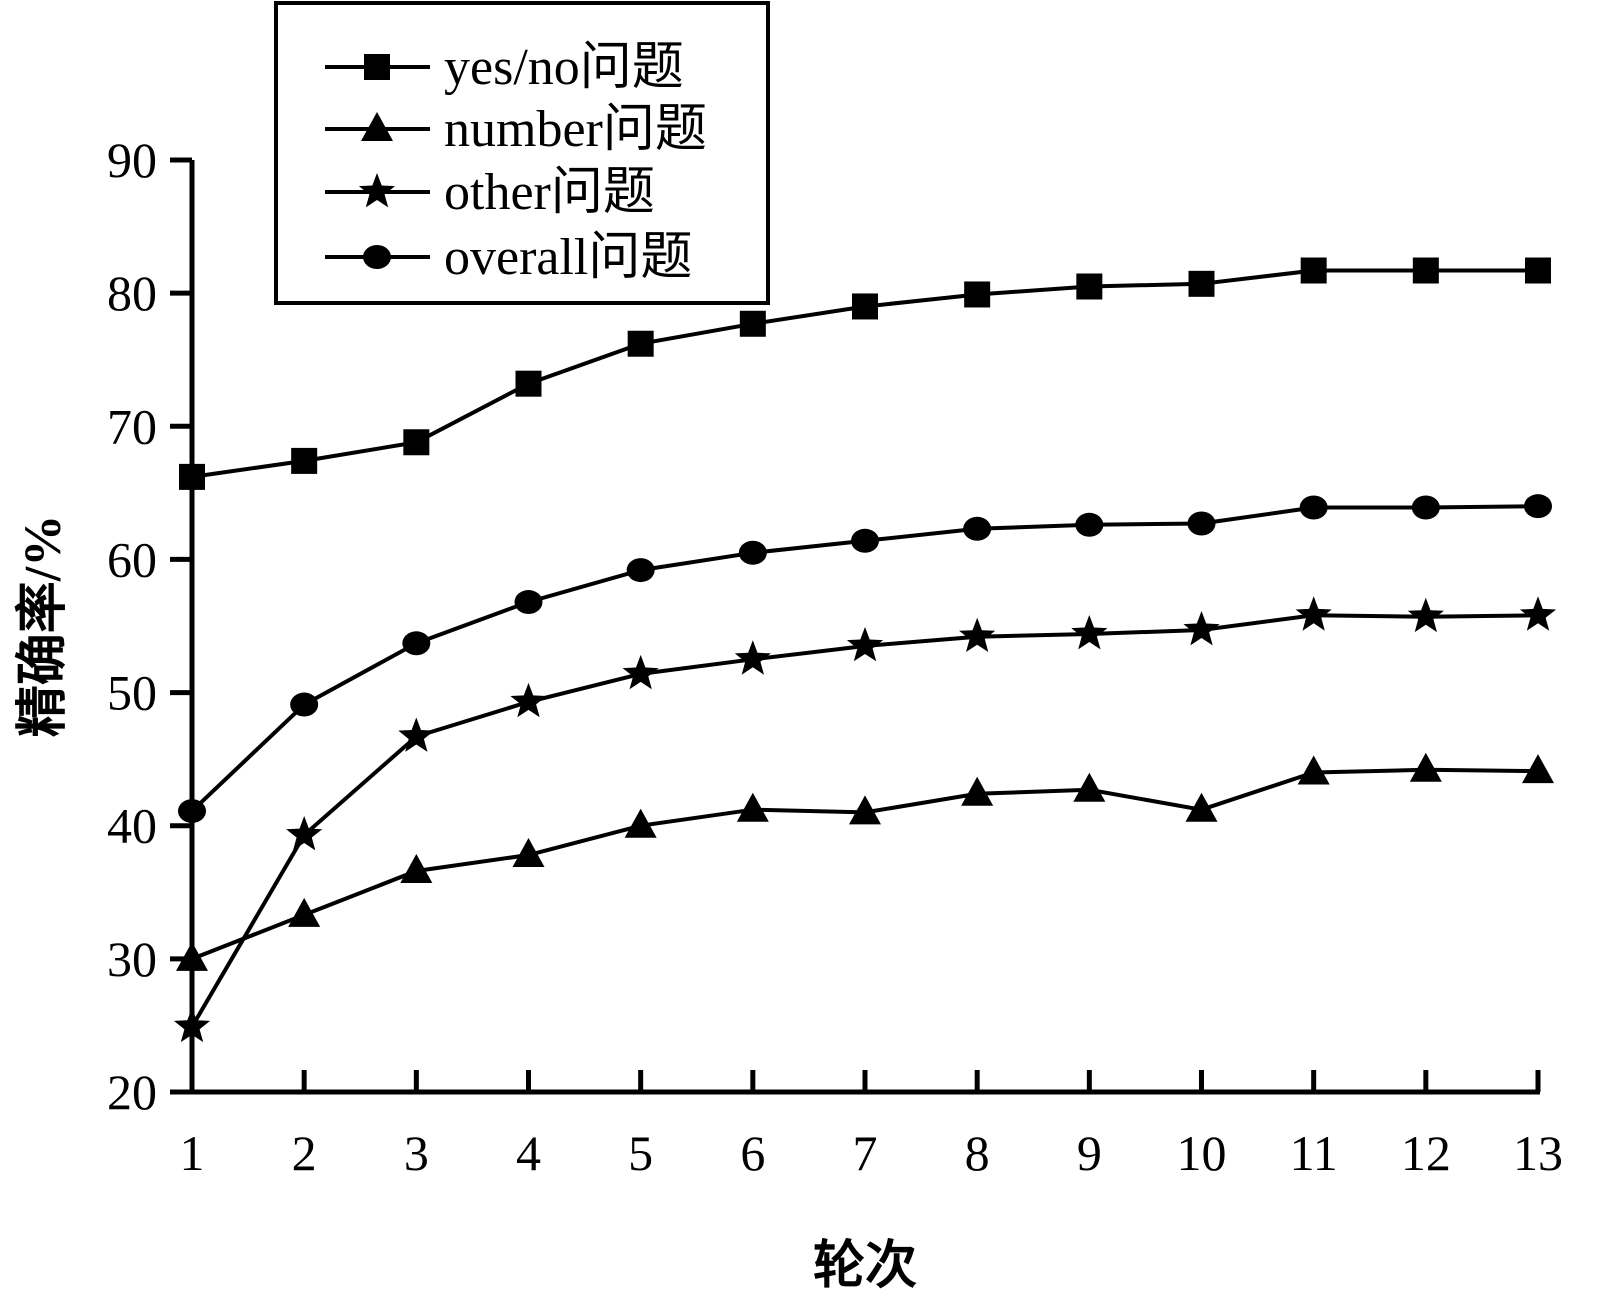  What do you see at coordinates (132, 1092) in the screenshot?
I see `y-tick-label: 20` at bounding box center [132, 1092].